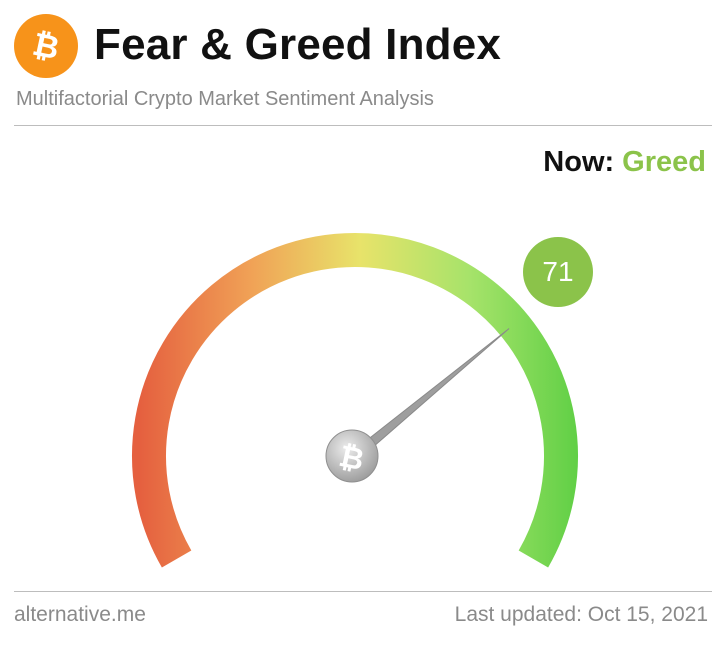 The height and width of the screenshot is (650, 726). Describe the element at coordinates (558, 272) in the screenshot. I see `value-badge: 71` at that location.